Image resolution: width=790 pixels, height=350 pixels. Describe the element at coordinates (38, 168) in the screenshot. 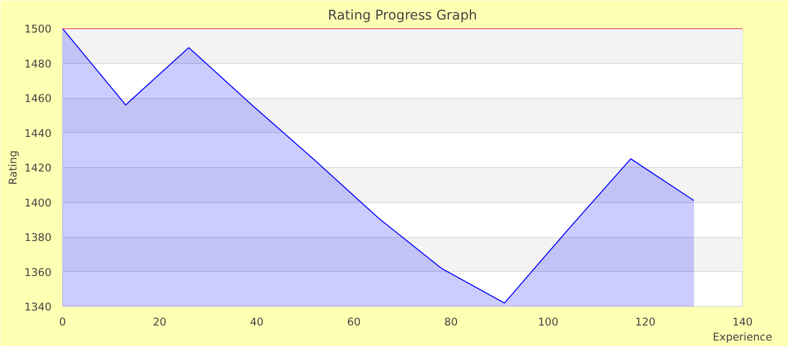

I see `y-tick-label: 1420` at that location.